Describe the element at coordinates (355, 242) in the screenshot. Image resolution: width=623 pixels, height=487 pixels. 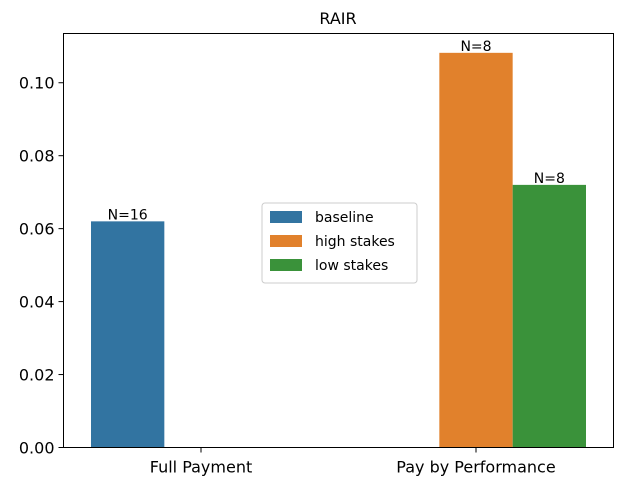
I see `legend-label: high stakes` at that location.